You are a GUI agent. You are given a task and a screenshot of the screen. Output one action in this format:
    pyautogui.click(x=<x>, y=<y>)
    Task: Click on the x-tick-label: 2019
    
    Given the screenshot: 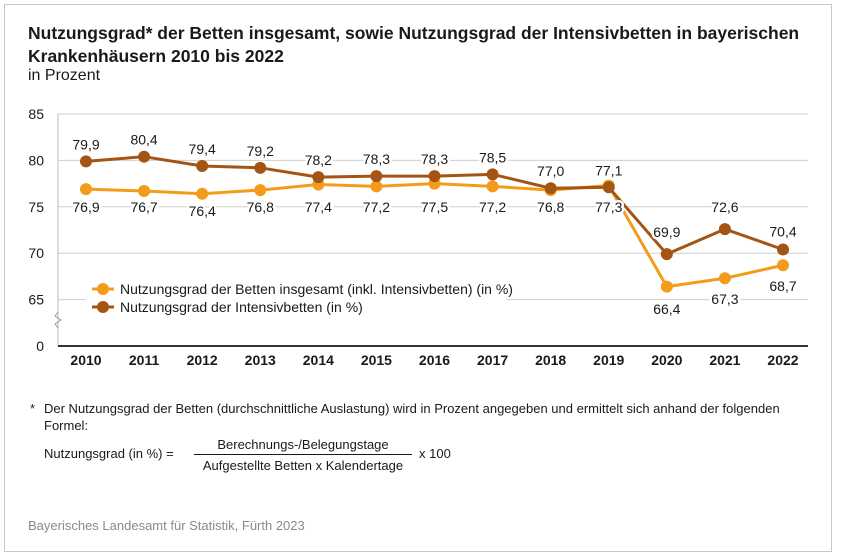 What is the action you would take?
    pyautogui.click(x=608, y=360)
    